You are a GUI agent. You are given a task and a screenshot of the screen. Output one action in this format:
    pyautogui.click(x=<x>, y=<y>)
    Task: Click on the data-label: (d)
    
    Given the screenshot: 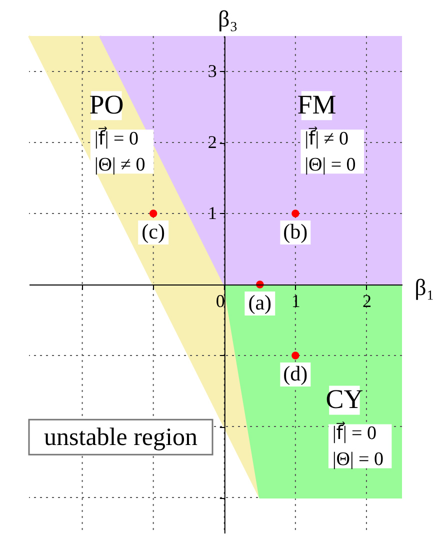 What is the action you would take?
    pyautogui.click(x=295, y=374)
    